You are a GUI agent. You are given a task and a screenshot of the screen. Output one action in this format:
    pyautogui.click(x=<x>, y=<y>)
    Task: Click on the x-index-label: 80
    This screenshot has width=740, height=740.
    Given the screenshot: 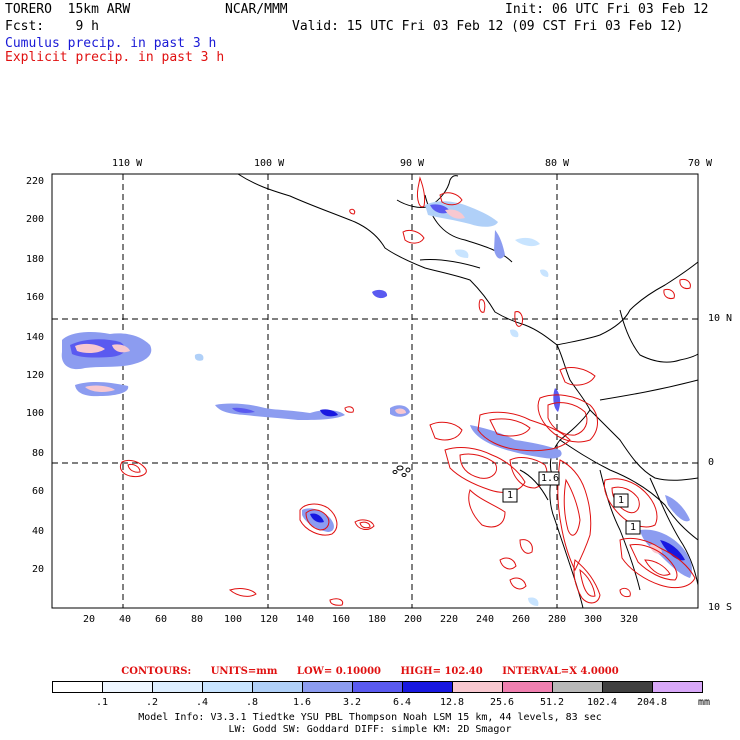 What is the action you would take?
    pyautogui.click(x=197, y=619)
    